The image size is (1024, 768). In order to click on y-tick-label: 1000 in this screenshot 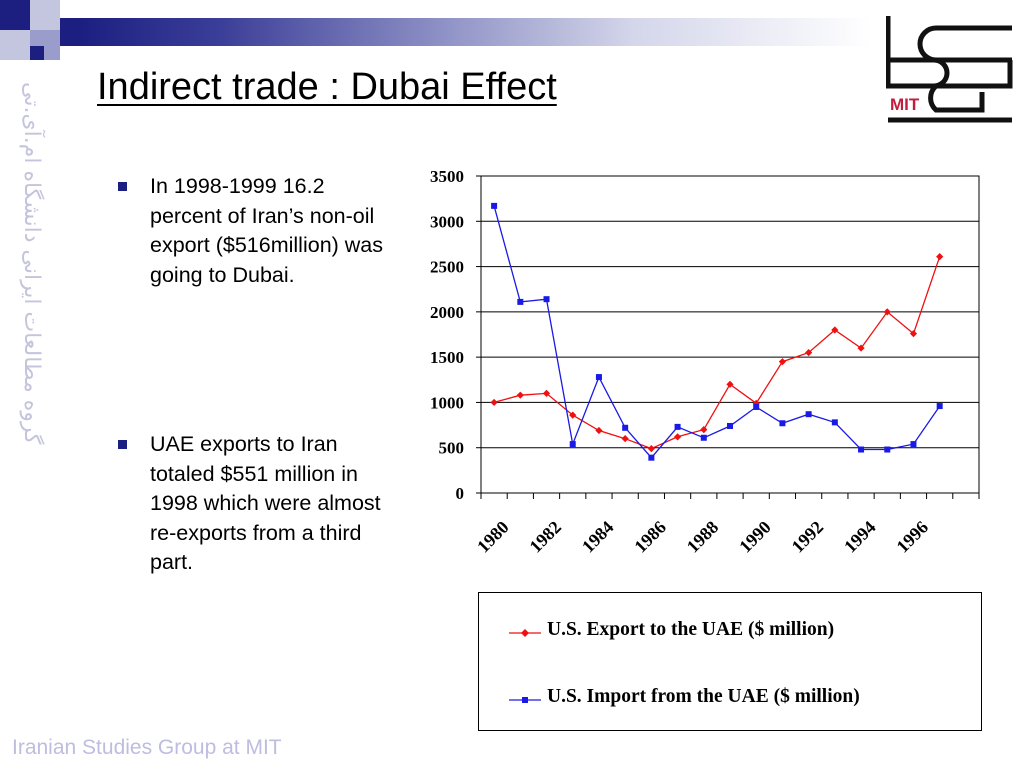, I will do `click(447, 402)`.